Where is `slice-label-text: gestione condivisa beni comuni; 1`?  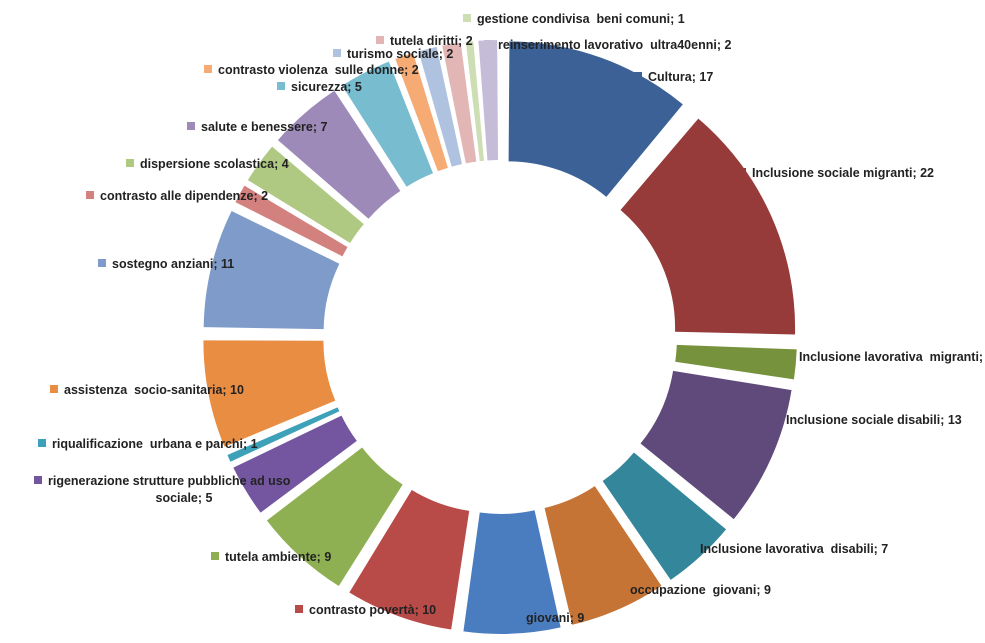 slice-label-text: gestione condivisa beni comuni; 1 is located at coordinates (581, 19).